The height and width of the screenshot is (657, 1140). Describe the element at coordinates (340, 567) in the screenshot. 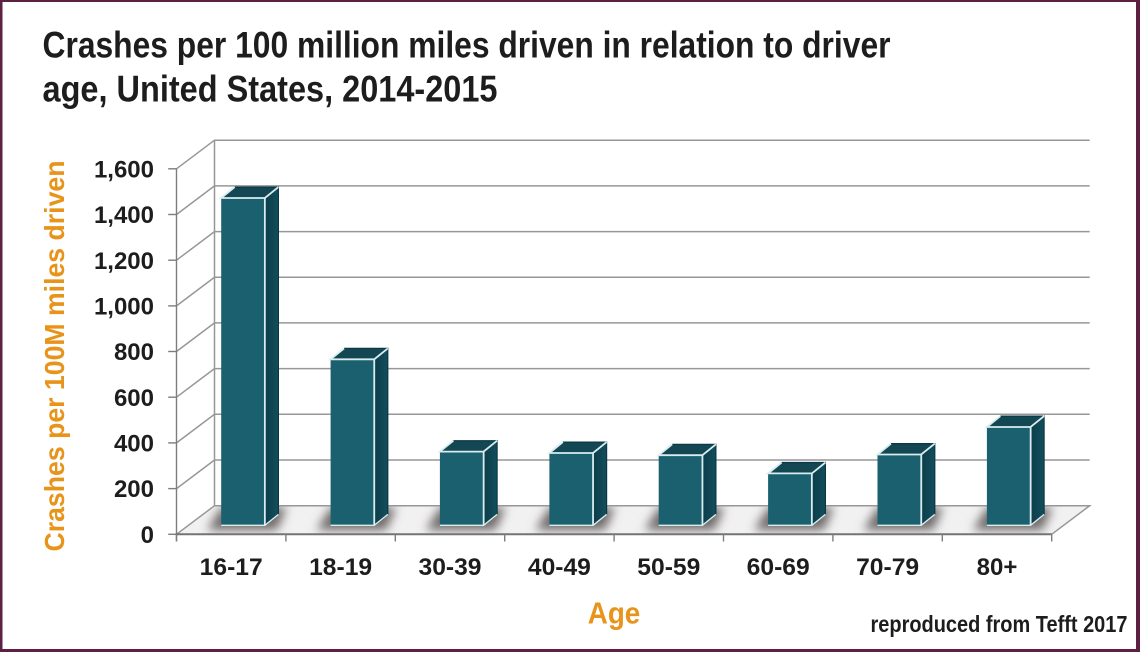

I see `svg-text: 18-19` at that location.